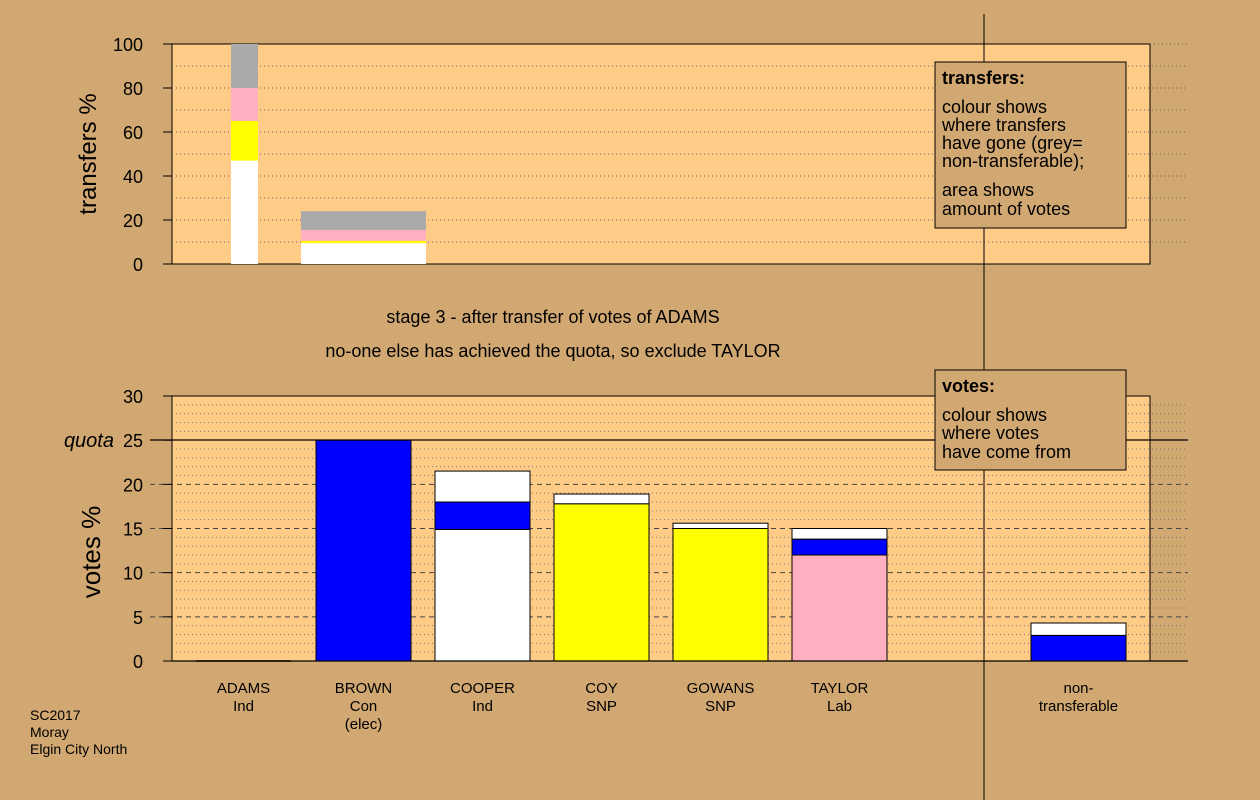 This screenshot has height=800, width=1260. Describe the element at coordinates (328, 154) in the screenshot. I see `transfers-bars` at that location.